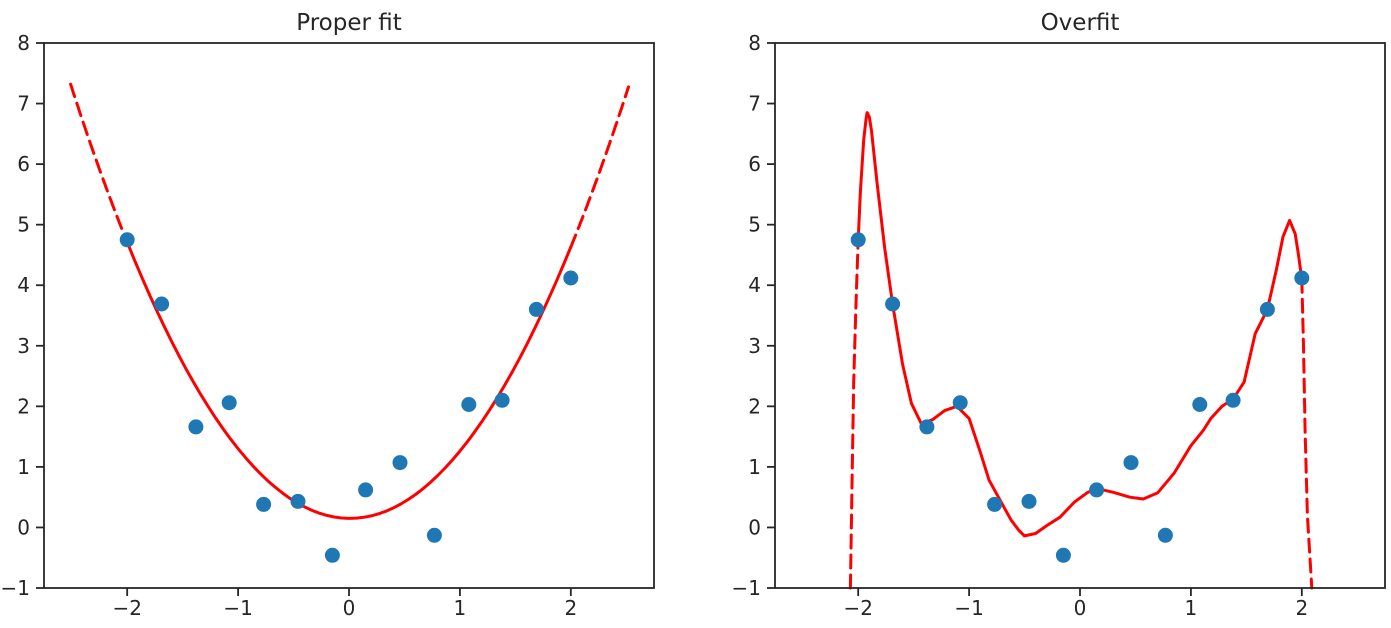 The image size is (1391, 628). Describe the element at coordinates (1080, 23) in the screenshot. I see `subplot-title: Overfit` at that location.